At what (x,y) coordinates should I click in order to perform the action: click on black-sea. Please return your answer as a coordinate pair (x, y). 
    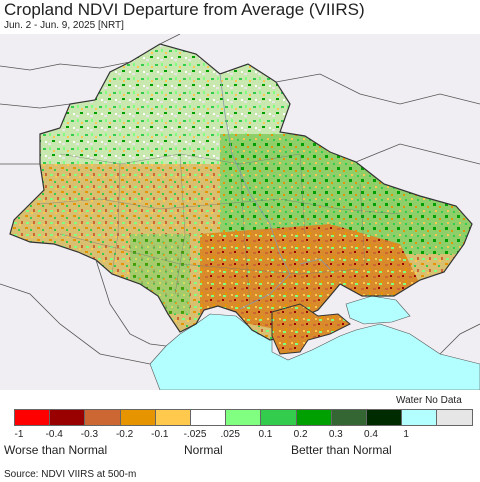
    Looking at the image, I should click on (314, 351).